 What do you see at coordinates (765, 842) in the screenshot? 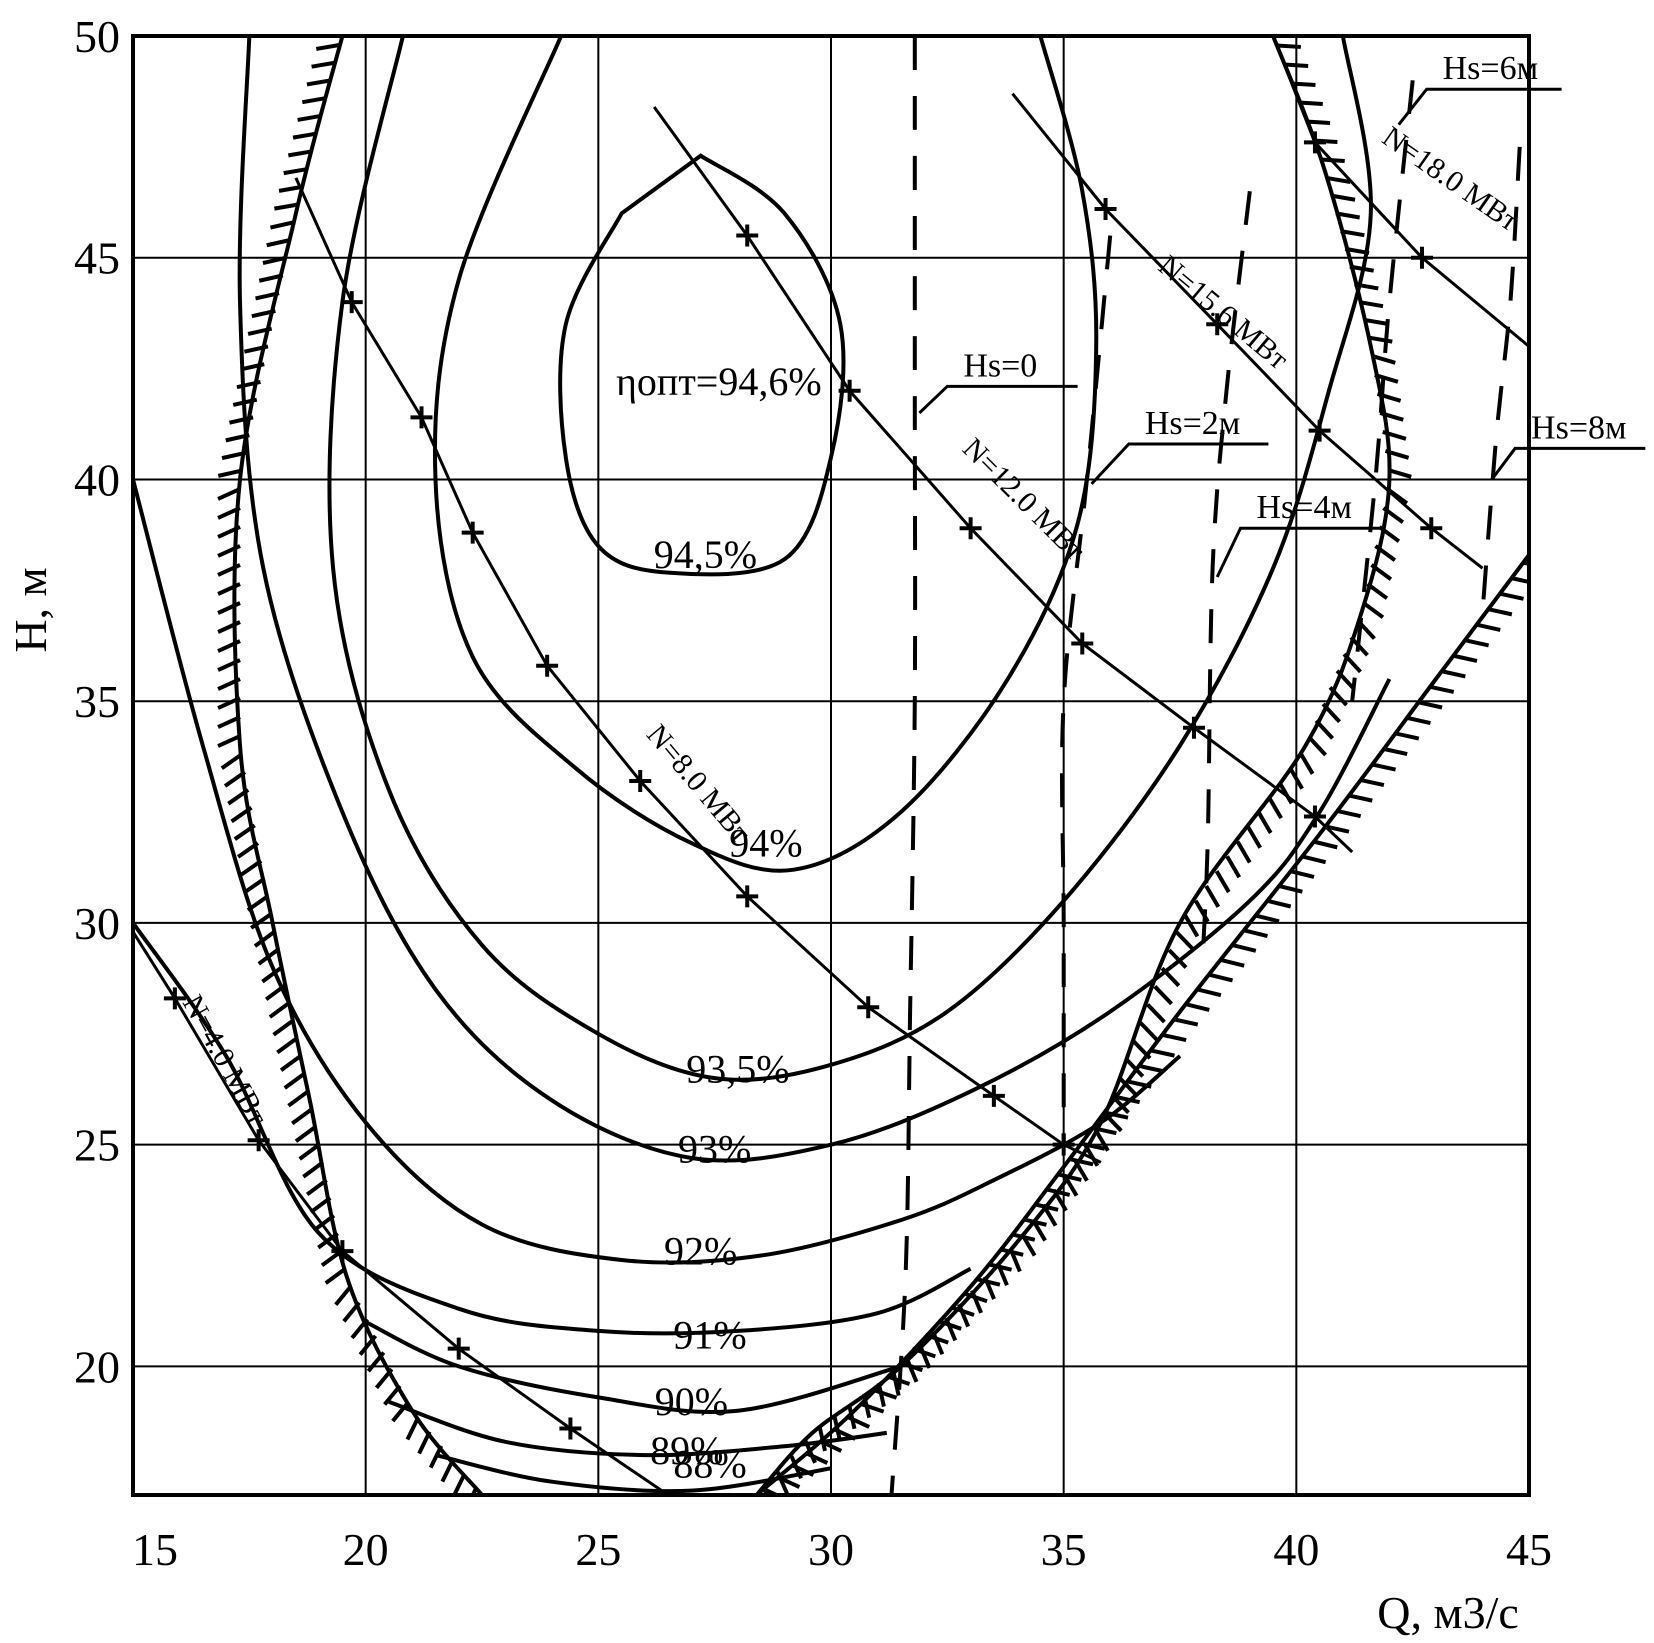
I see `efficiency-label: 94%` at bounding box center [765, 842].